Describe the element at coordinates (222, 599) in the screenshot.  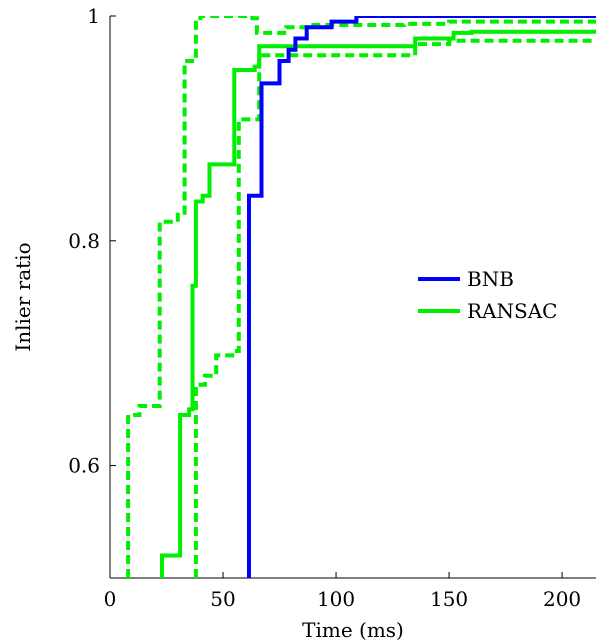
I see `x-tick-label: 50` at that location.